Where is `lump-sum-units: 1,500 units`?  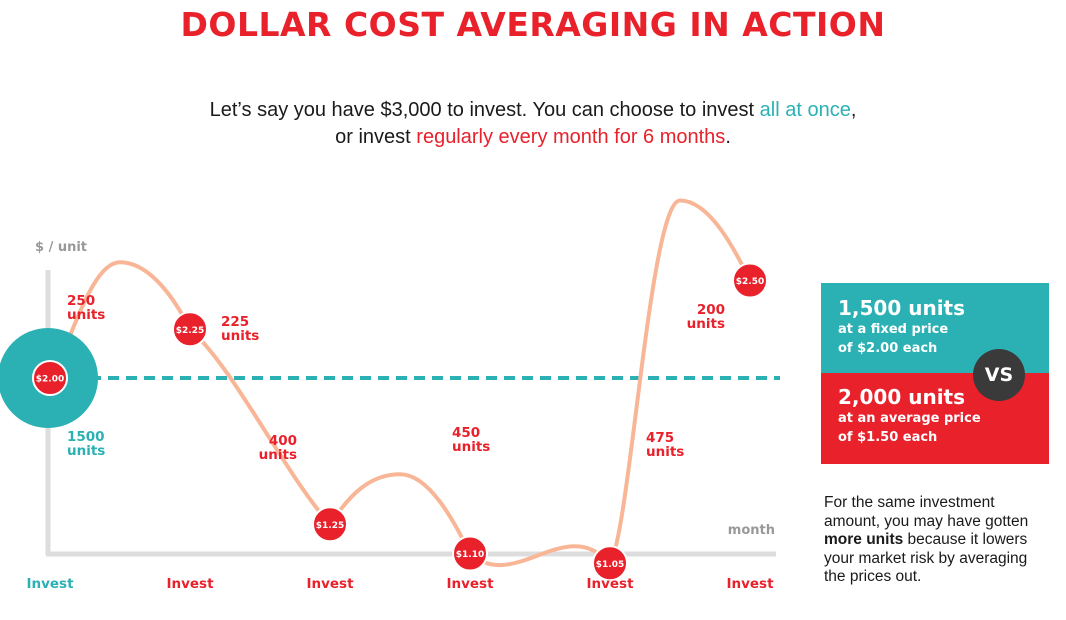 lump-sum-units: 1,500 units is located at coordinates (902, 308).